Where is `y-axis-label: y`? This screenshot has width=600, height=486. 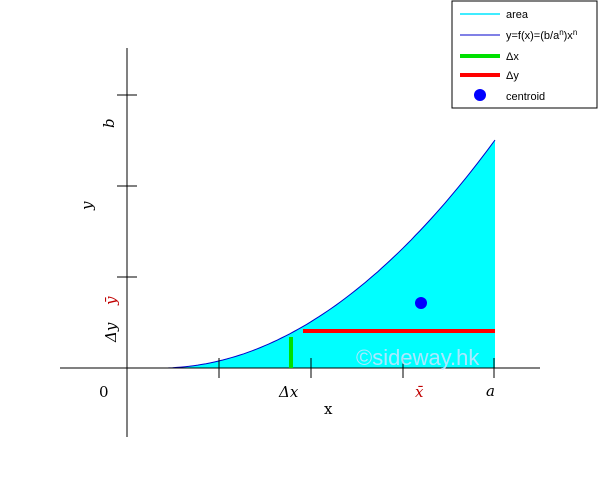 y-axis-label: y is located at coordinates (87, 206).